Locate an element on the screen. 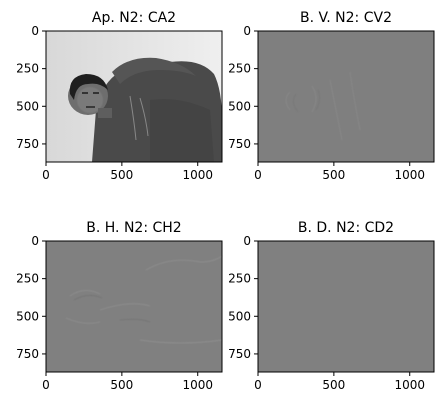  photo-image is located at coordinates (134, 96).